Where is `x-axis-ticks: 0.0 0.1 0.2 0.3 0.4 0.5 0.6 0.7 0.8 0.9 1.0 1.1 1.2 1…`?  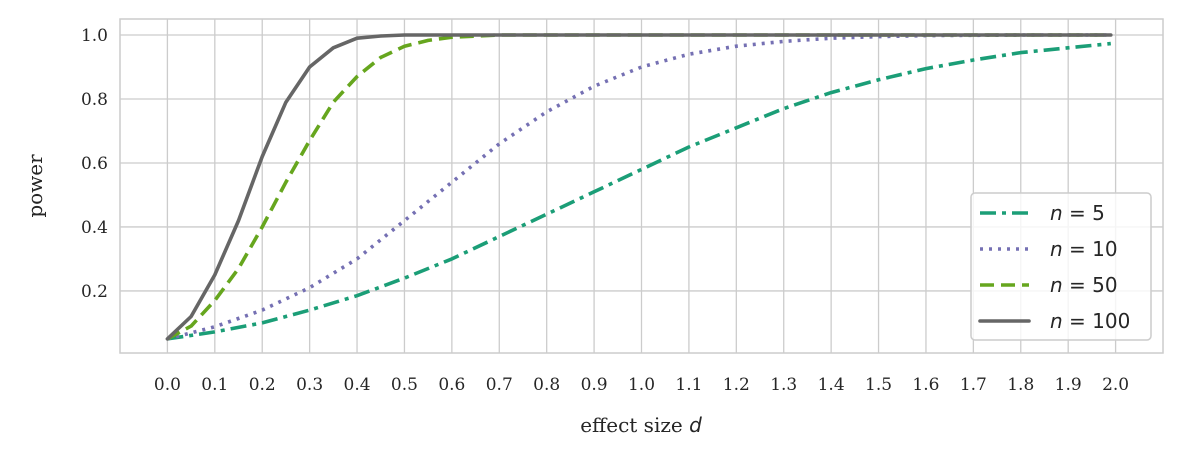 x-axis-ticks: 0.0 0.1 0.2 0.3 0.4 0.5 0.6 0.7 0.8 0.9 1.0 1.1 1.2 1… is located at coordinates (641, 385).